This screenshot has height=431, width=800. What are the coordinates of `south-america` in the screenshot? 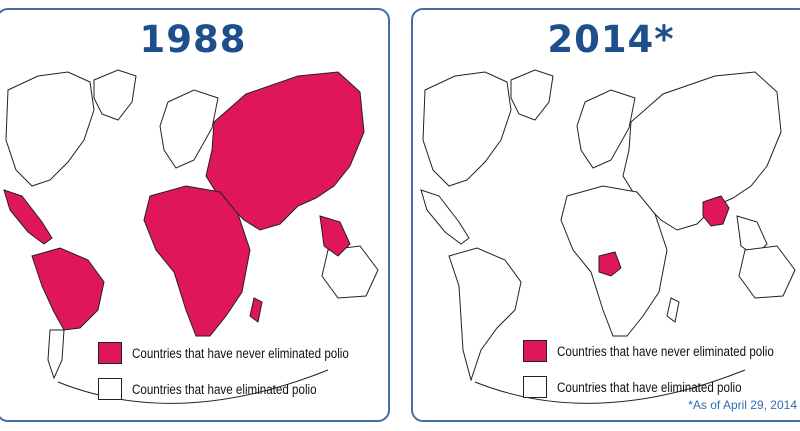 It's located at (485, 314).